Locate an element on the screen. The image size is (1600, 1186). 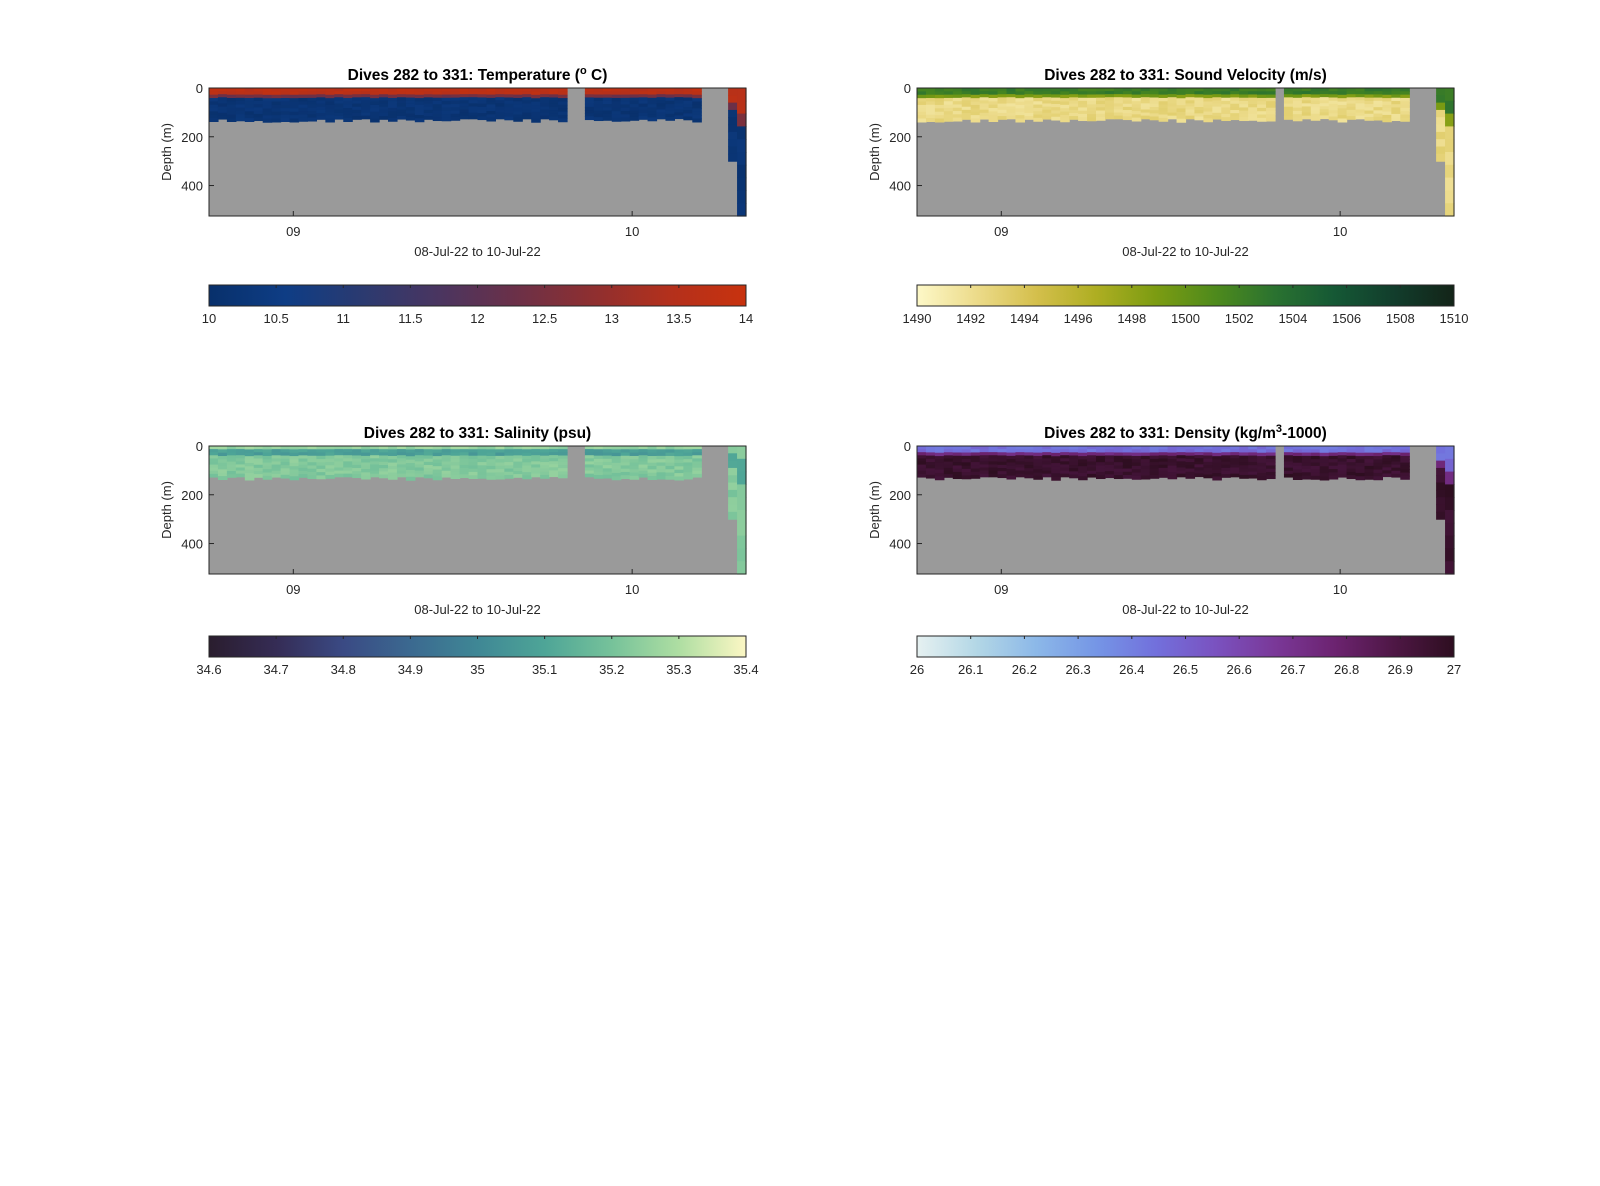
colorbar-tick-label: 26.7 is located at coordinates (1292, 669).